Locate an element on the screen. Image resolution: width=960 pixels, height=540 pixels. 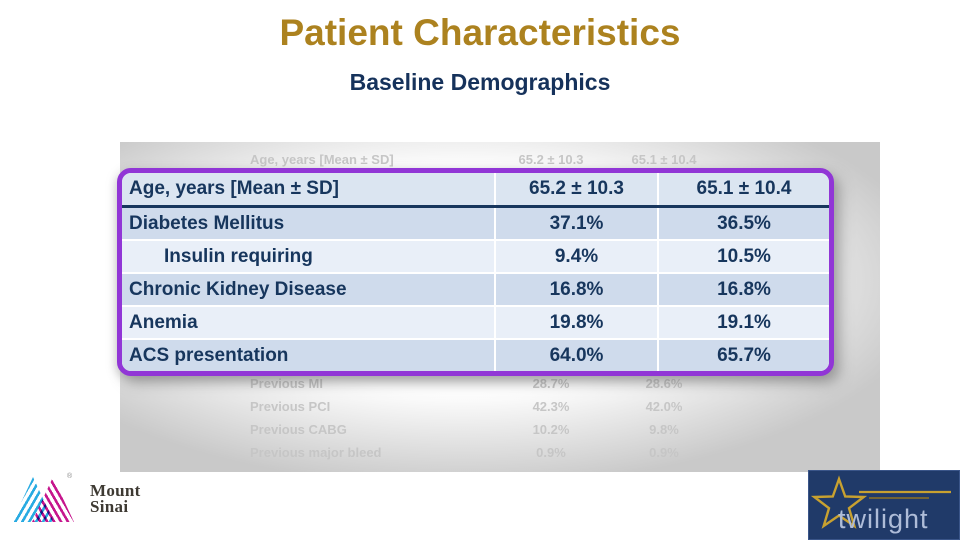
star-icon is located at coordinates (880, 502).